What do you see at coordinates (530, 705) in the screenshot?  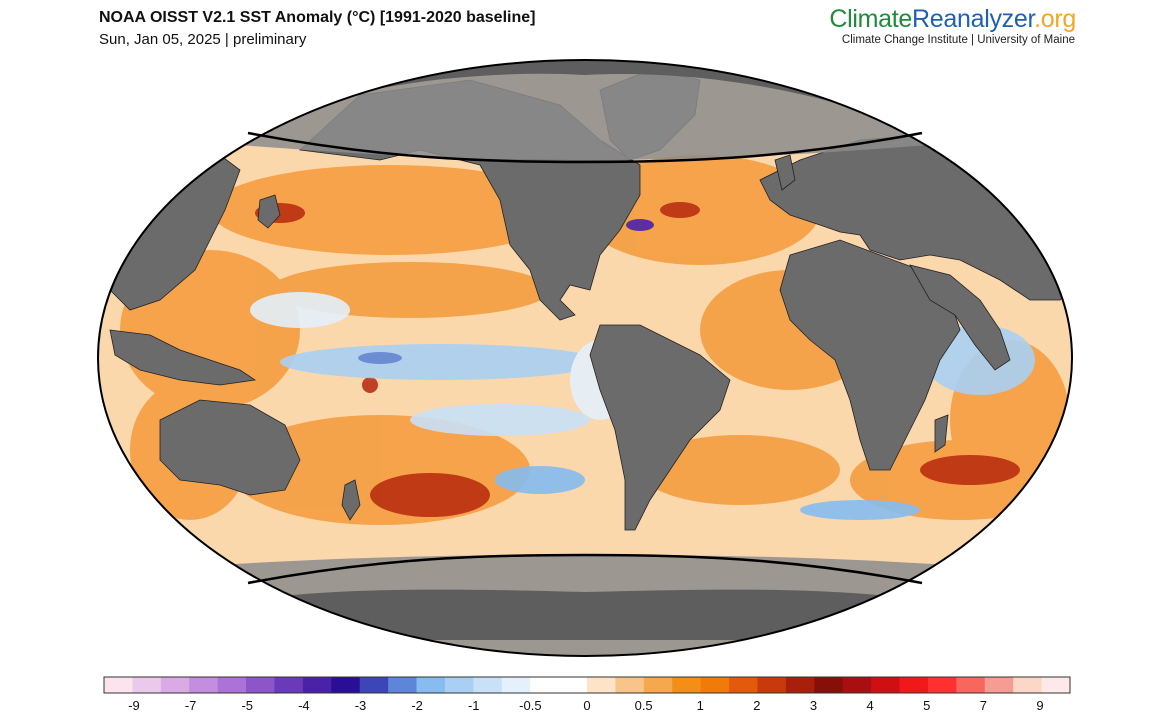 I see `colorbar-tick-label: -0.5` at bounding box center [530, 705].